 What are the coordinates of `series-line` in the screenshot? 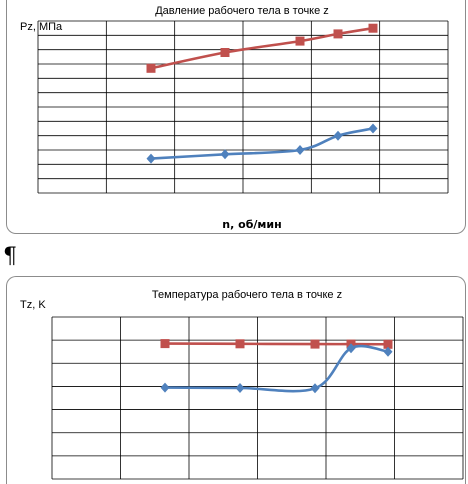 It's located at (276, 368).